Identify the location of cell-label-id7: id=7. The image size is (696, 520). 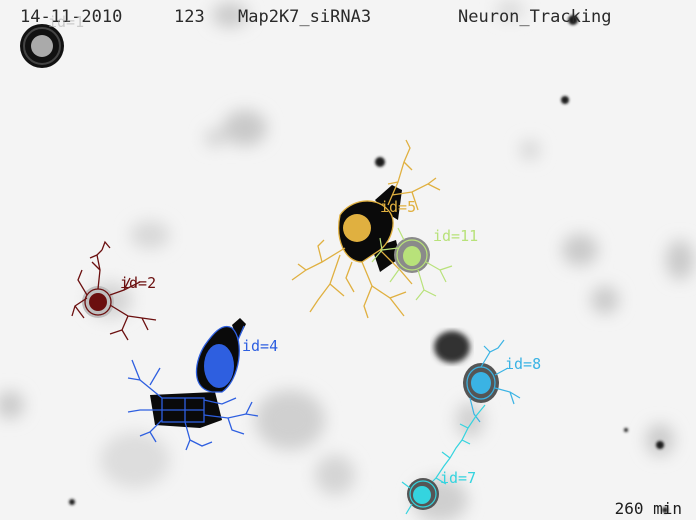
(458, 478).